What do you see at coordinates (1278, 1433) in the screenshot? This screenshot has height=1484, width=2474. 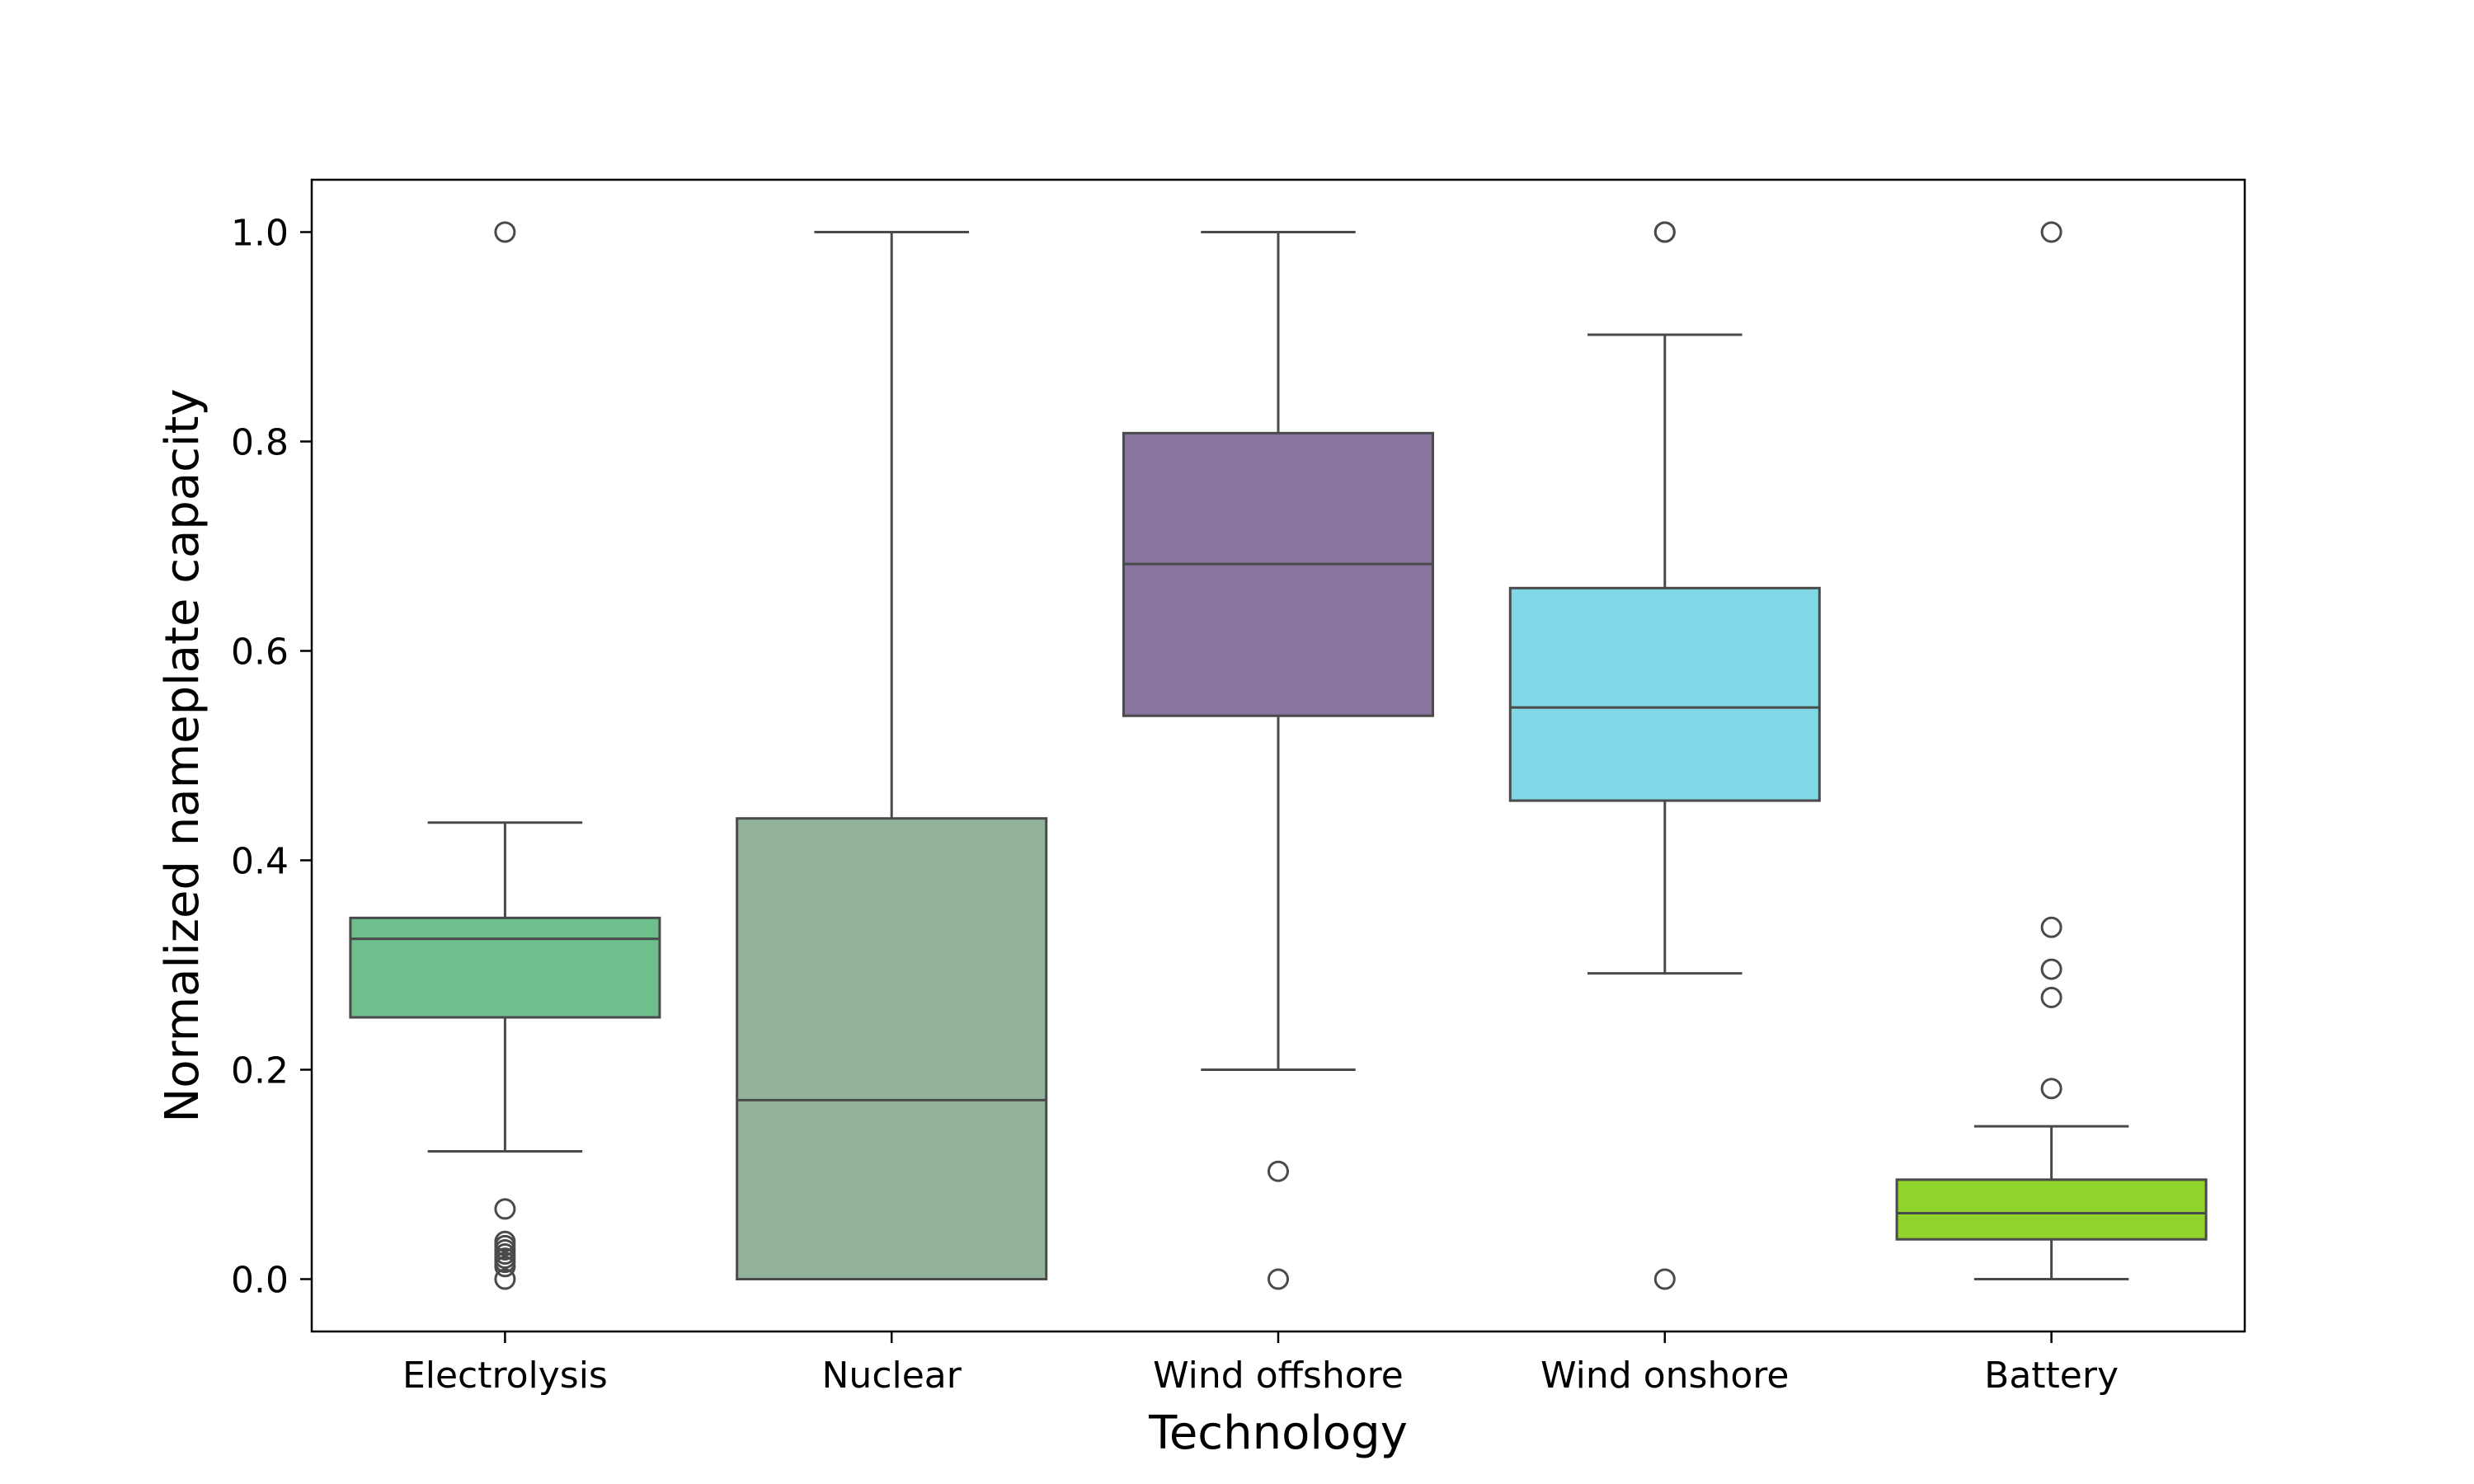 I see `x-axis-label: Technology` at bounding box center [1278, 1433].